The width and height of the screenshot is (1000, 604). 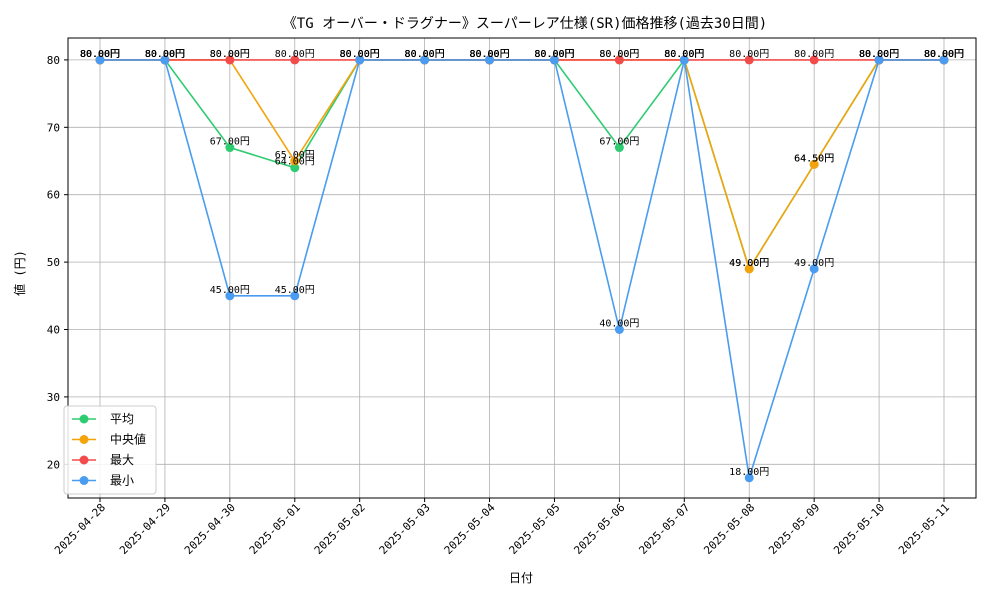 What do you see at coordinates (122, 460) in the screenshot?
I see `legend-label-3: 最大` at bounding box center [122, 460].